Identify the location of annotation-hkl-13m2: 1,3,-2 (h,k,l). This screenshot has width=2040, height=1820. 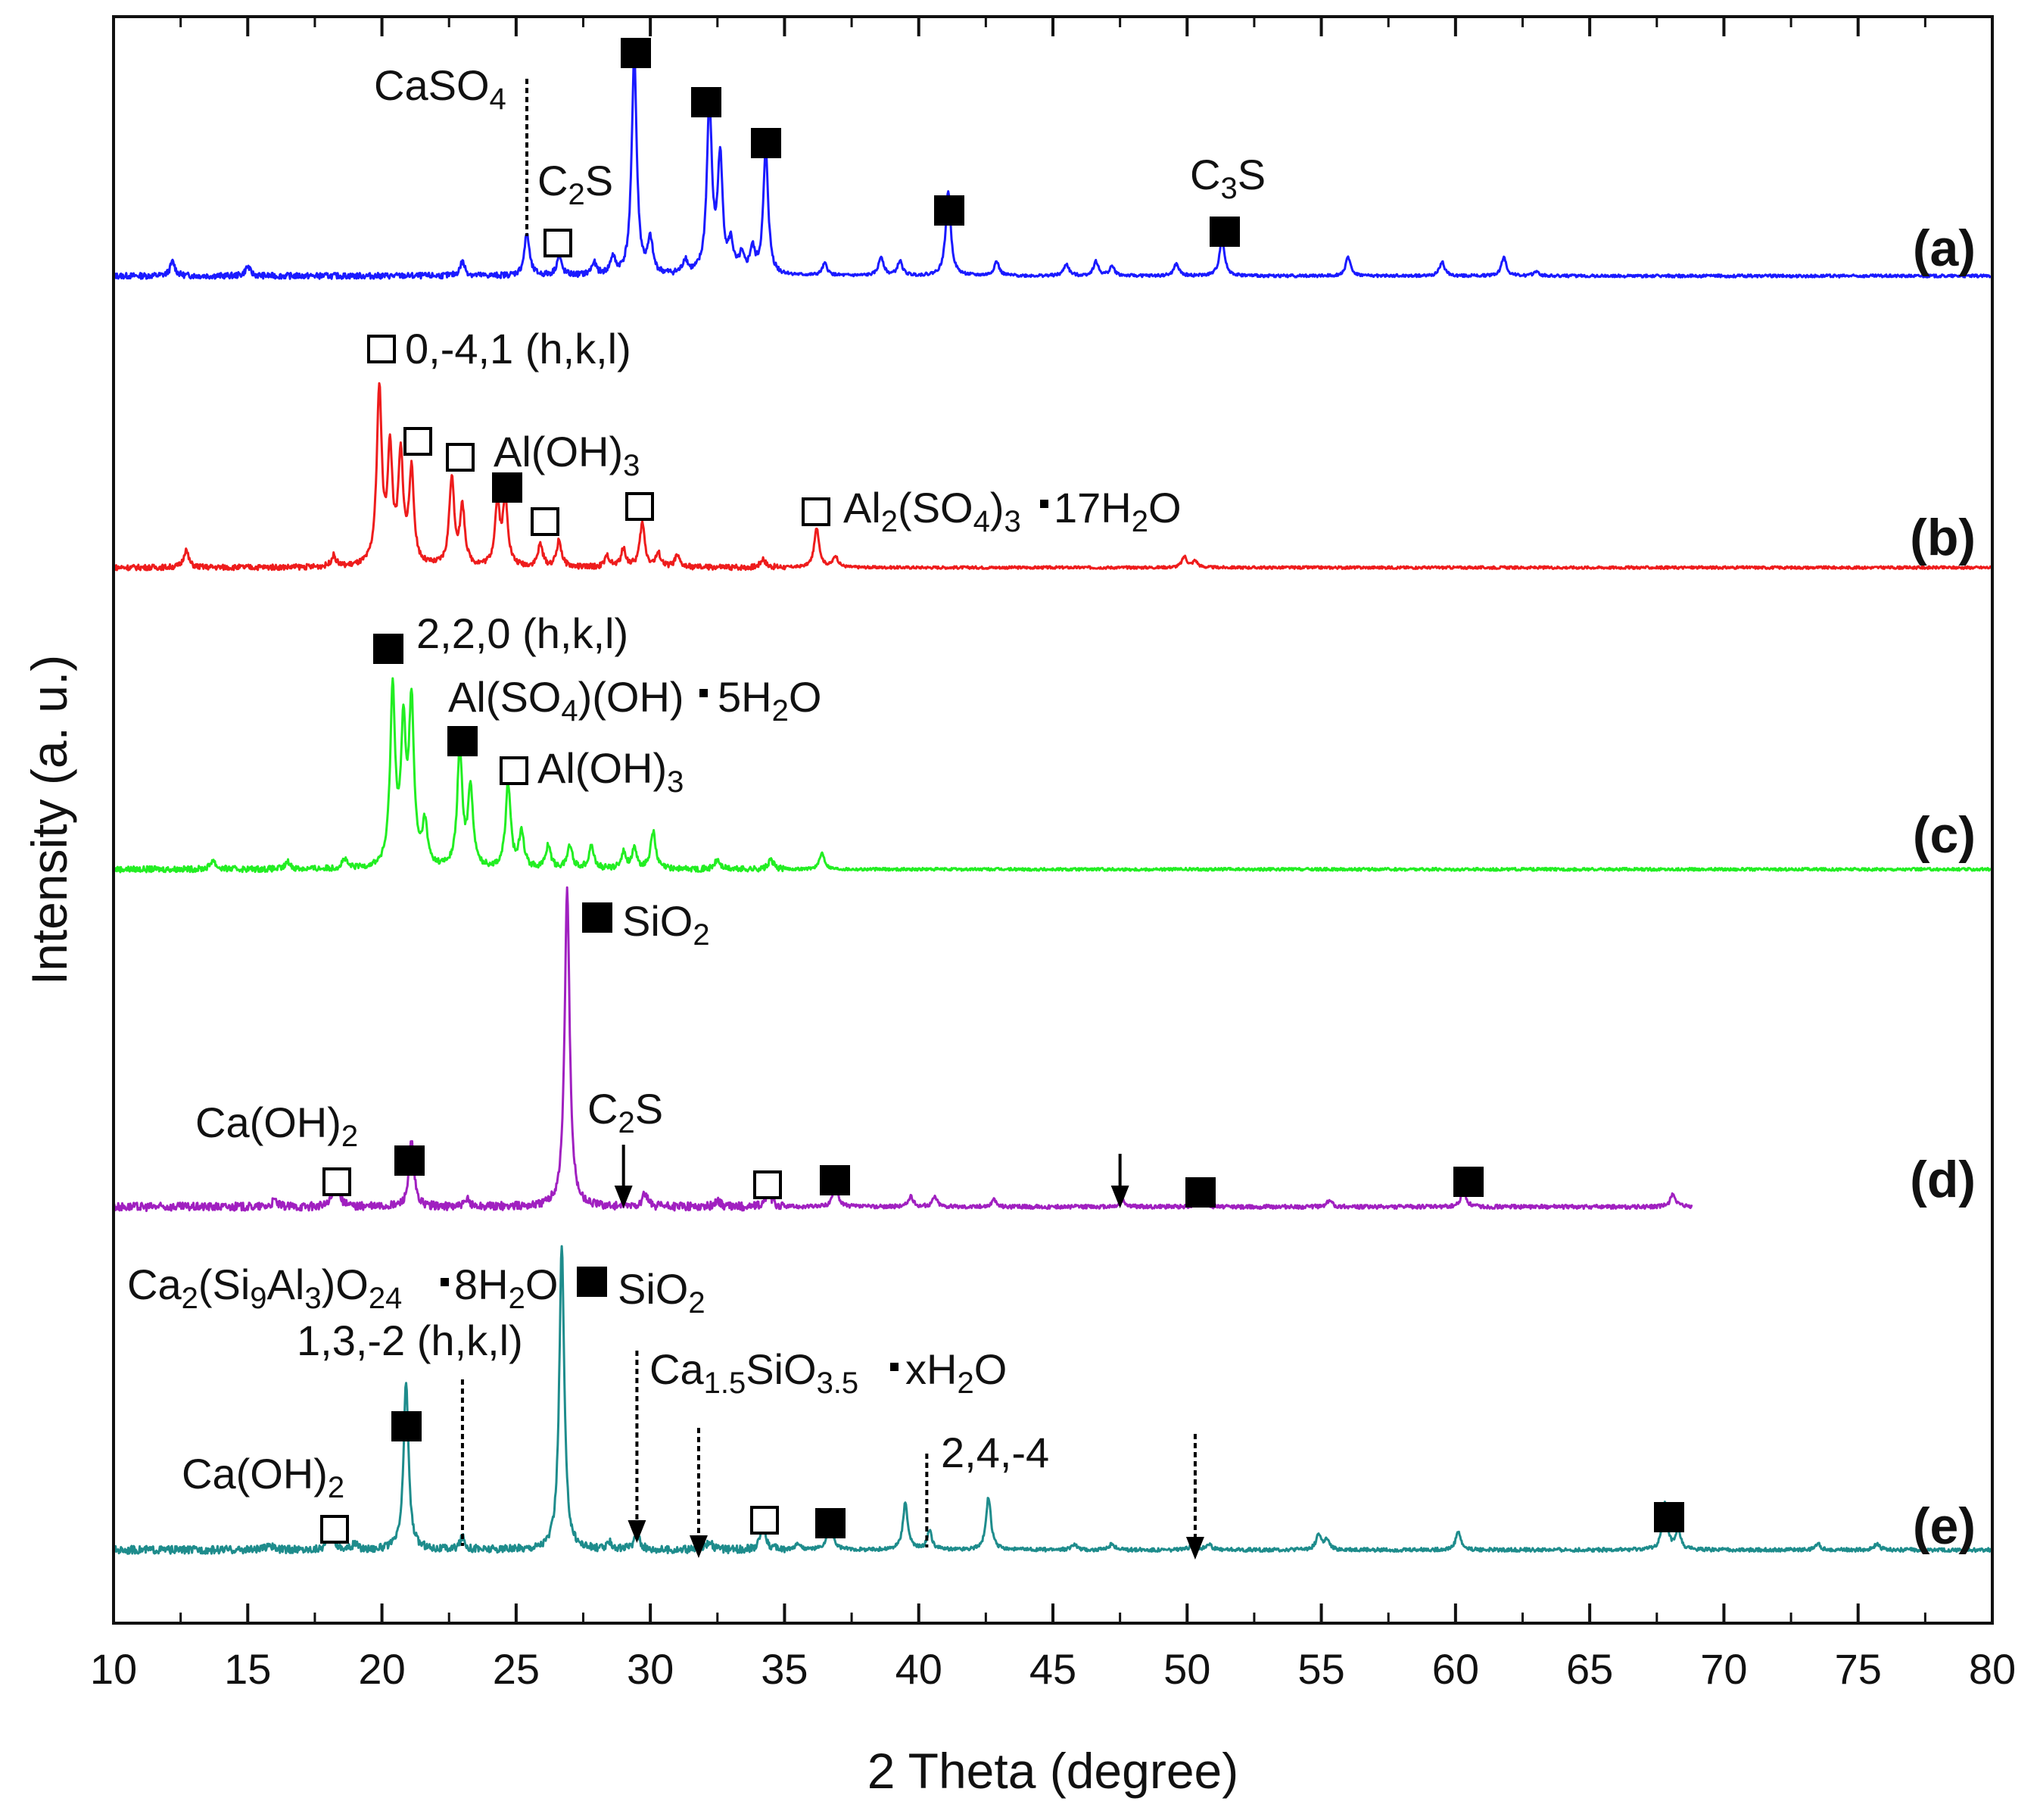
(410, 1340).